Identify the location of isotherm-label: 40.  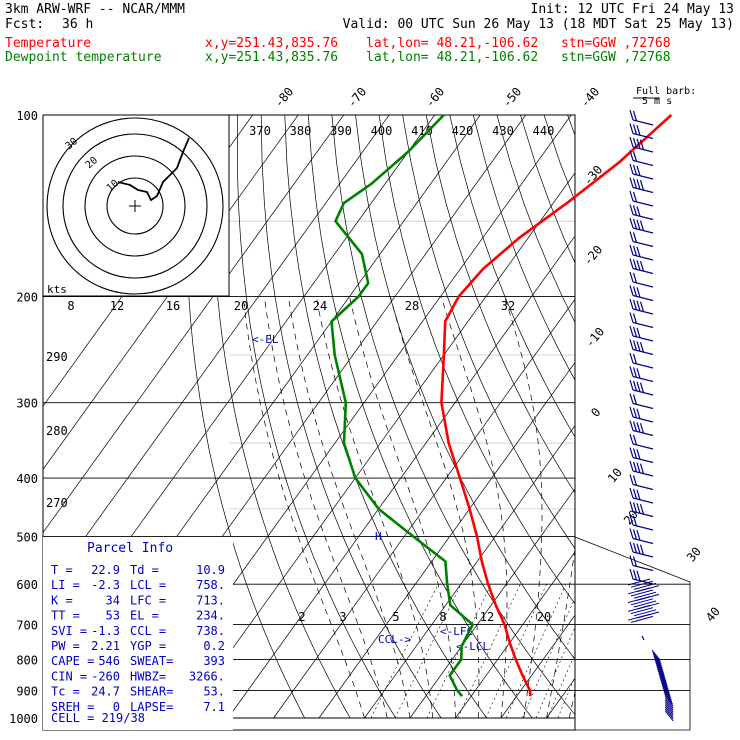
(713, 614).